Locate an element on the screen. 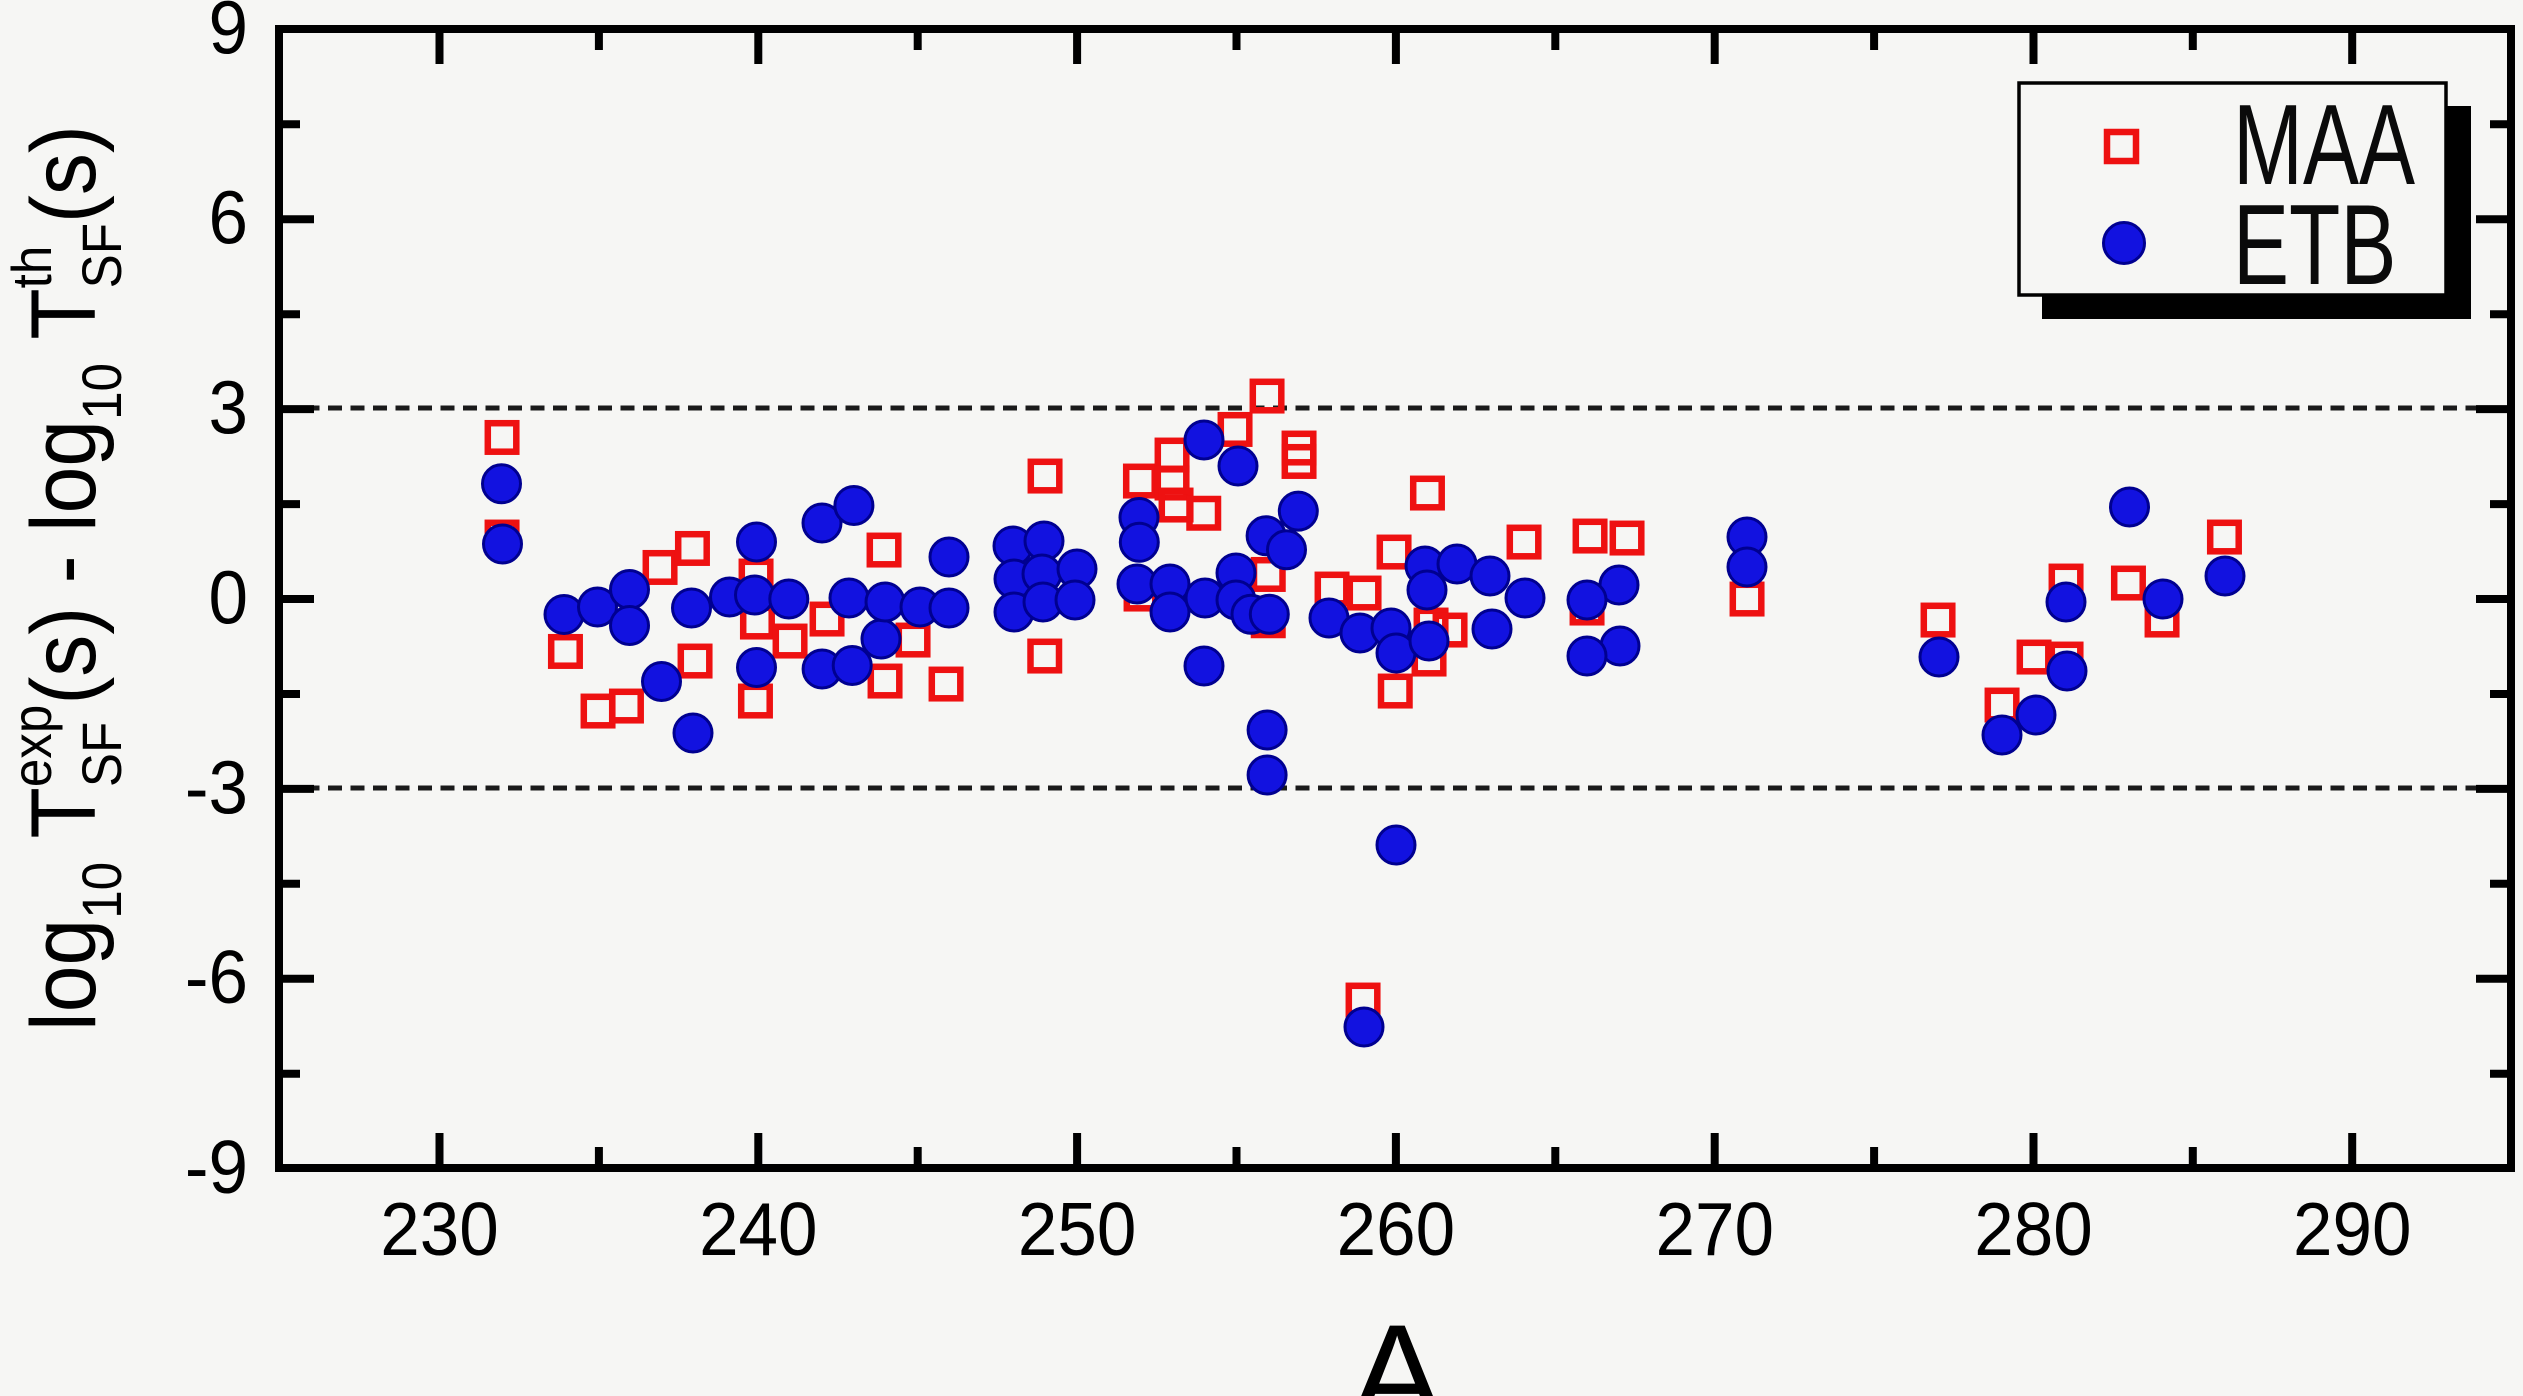 The image size is (2523, 1396). svg-text: (s) - log is located at coordinates (62, 562).